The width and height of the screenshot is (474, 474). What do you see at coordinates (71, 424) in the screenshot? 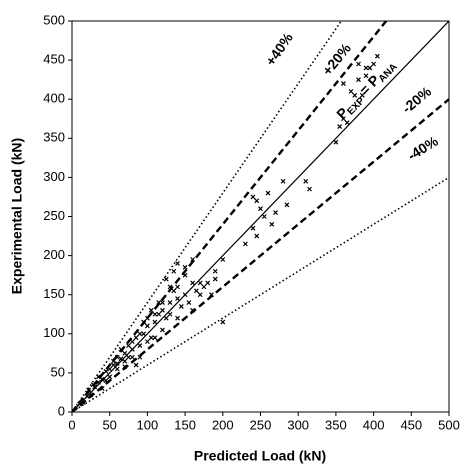
I see `x-tick-label: 0` at bounding box center [71, 424].